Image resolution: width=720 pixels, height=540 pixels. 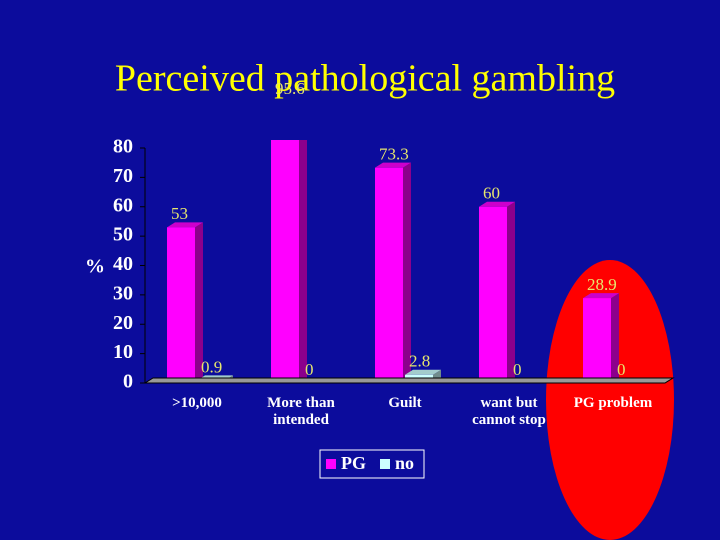 What do you see at coordinates (95, 267) in the screenshot?
I see `y-axis-label: %` at bounding box center [95, 267].